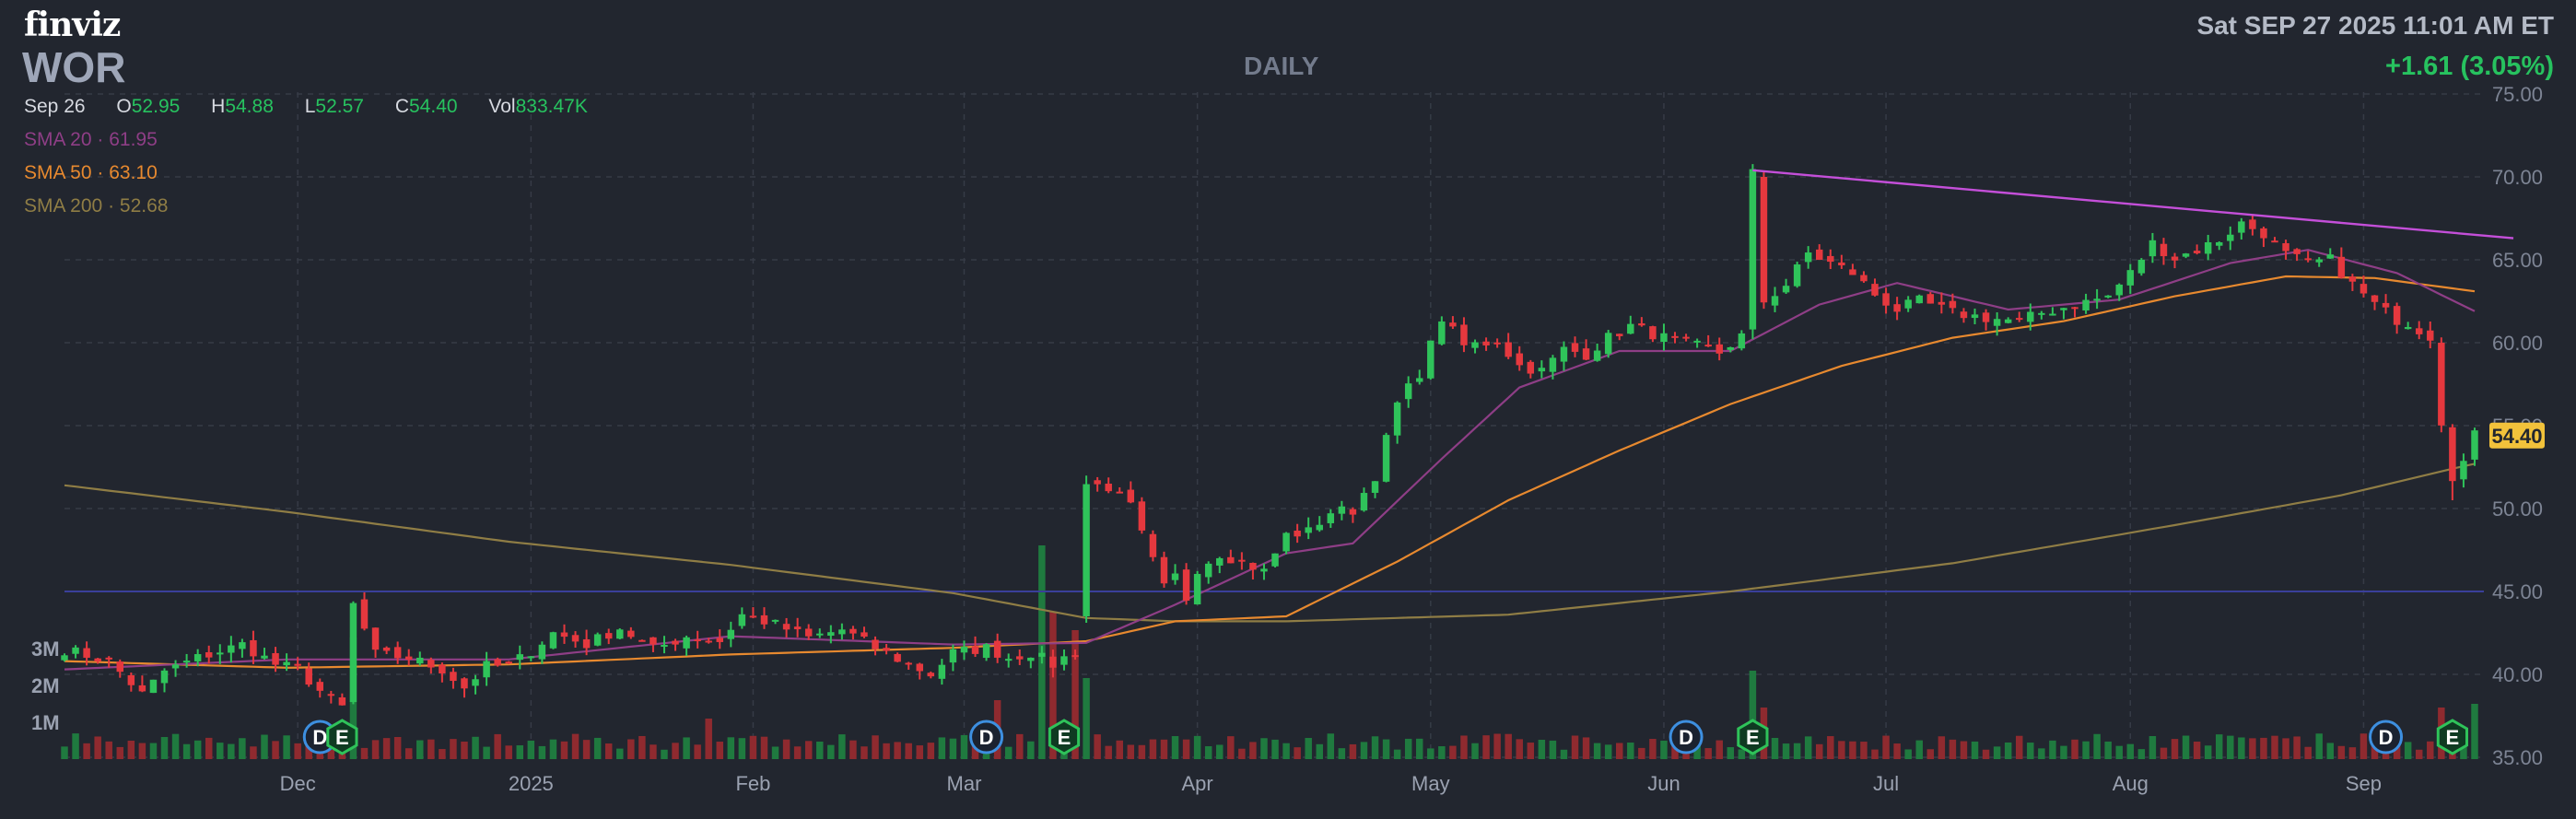  Describe the element at coordinates (72, 25) in the screenshot. I see `finviz-logo: finviz` at that location.